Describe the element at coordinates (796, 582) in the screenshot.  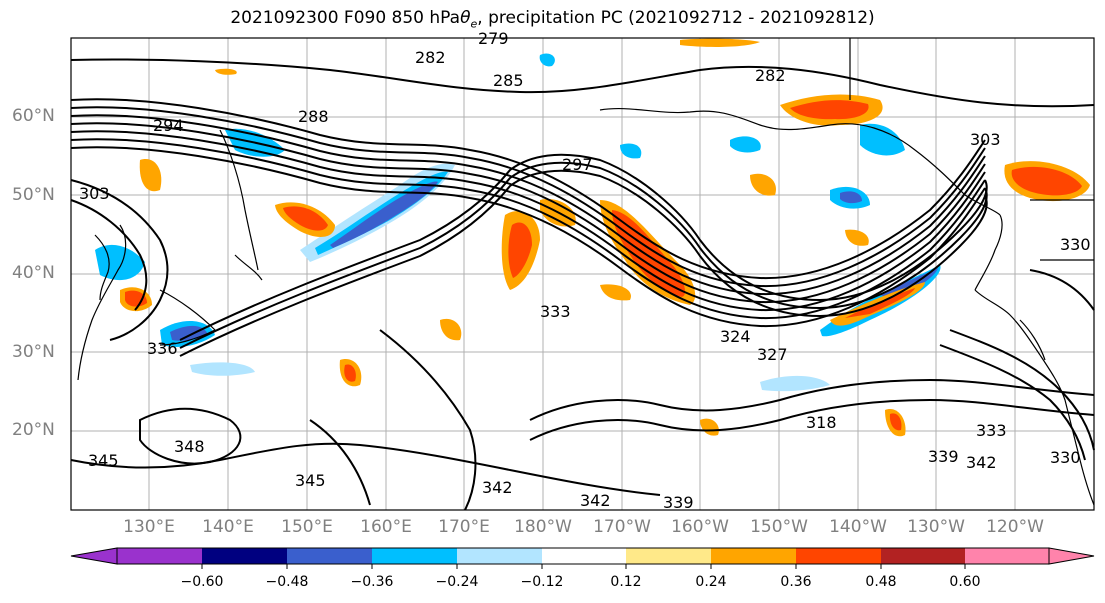
I see `colorbar-tick-label: 0.36` at that location.